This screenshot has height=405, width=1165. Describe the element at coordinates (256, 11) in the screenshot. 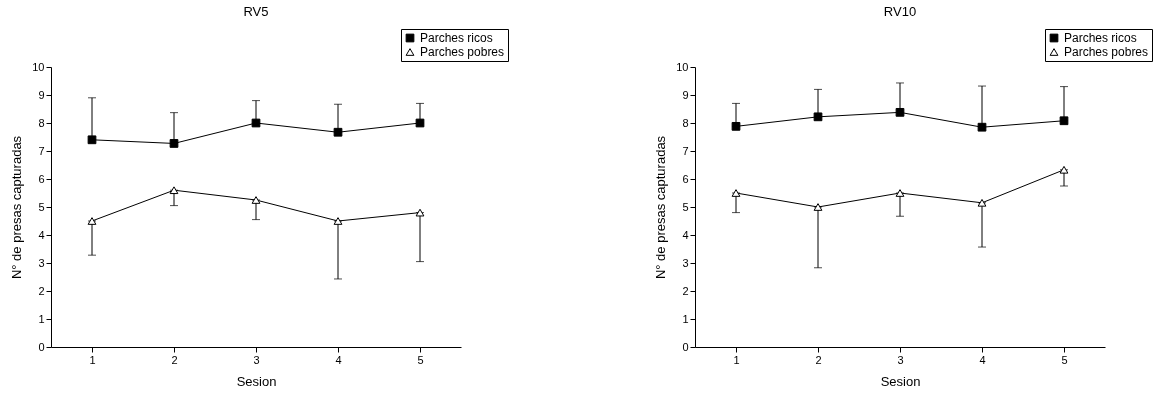

I see `chart-title: RV5` at that location.